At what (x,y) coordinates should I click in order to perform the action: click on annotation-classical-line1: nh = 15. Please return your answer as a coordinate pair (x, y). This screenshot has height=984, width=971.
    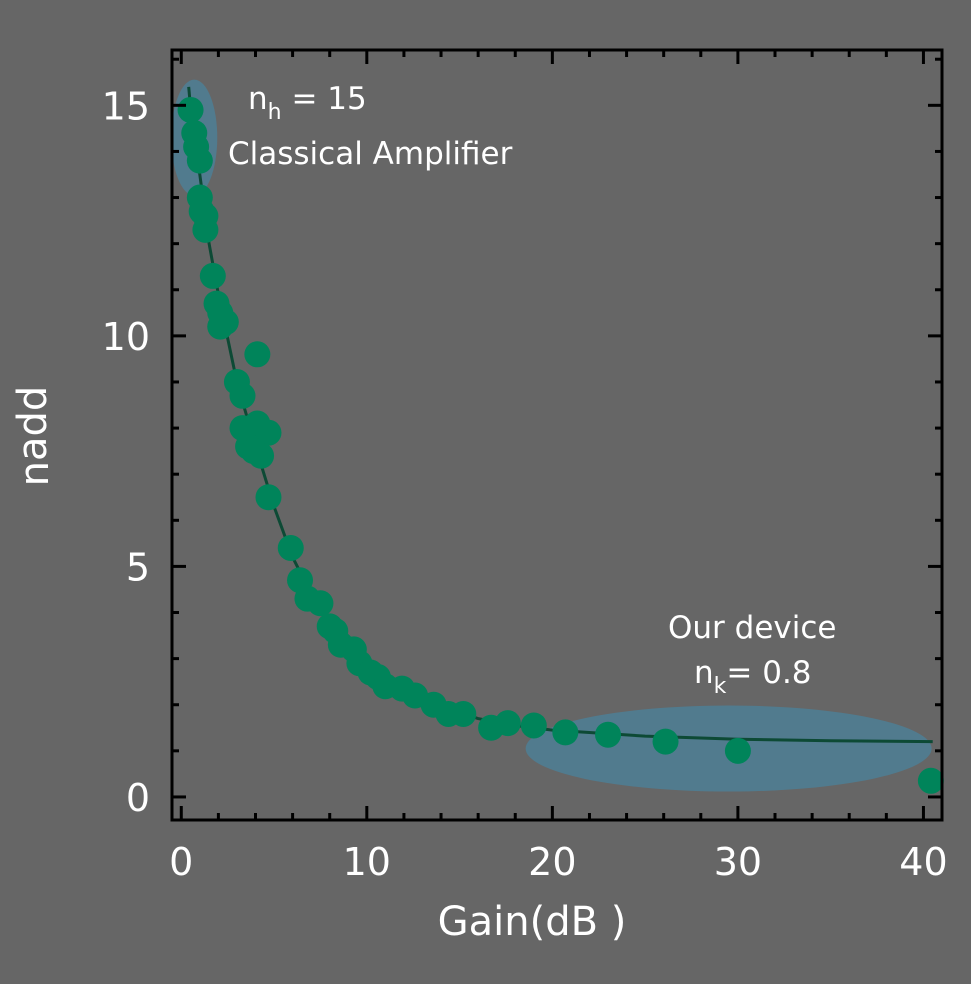
    Looking at the image, I should click on (307, 103).